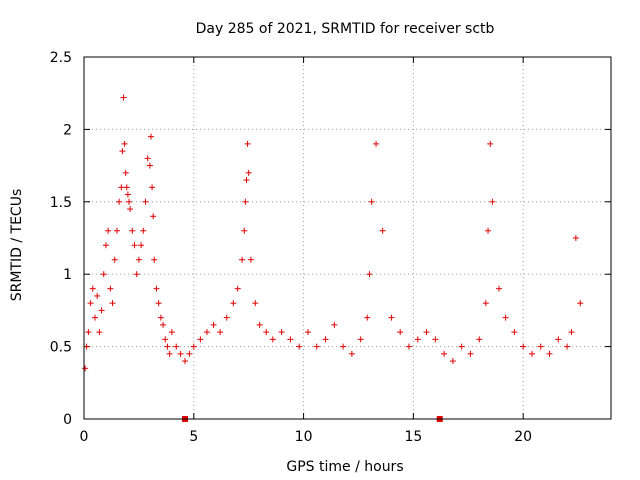 This screenshot has height=480, width=640. Describe the element at coordinates (413, 437) in the screenshot. I see `x-tick-label: 15` at that location.